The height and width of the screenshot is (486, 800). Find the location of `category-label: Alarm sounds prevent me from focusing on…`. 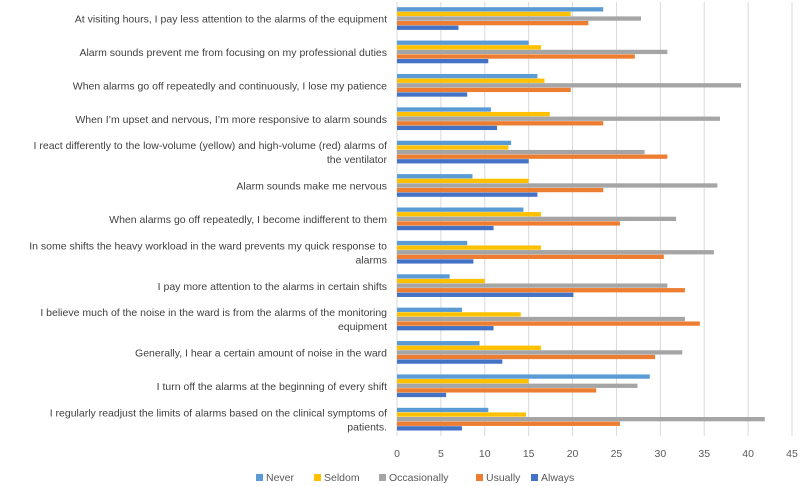

category-label: Alarm sounds prevent me from focusing on… is located at coordinates (233, 53).